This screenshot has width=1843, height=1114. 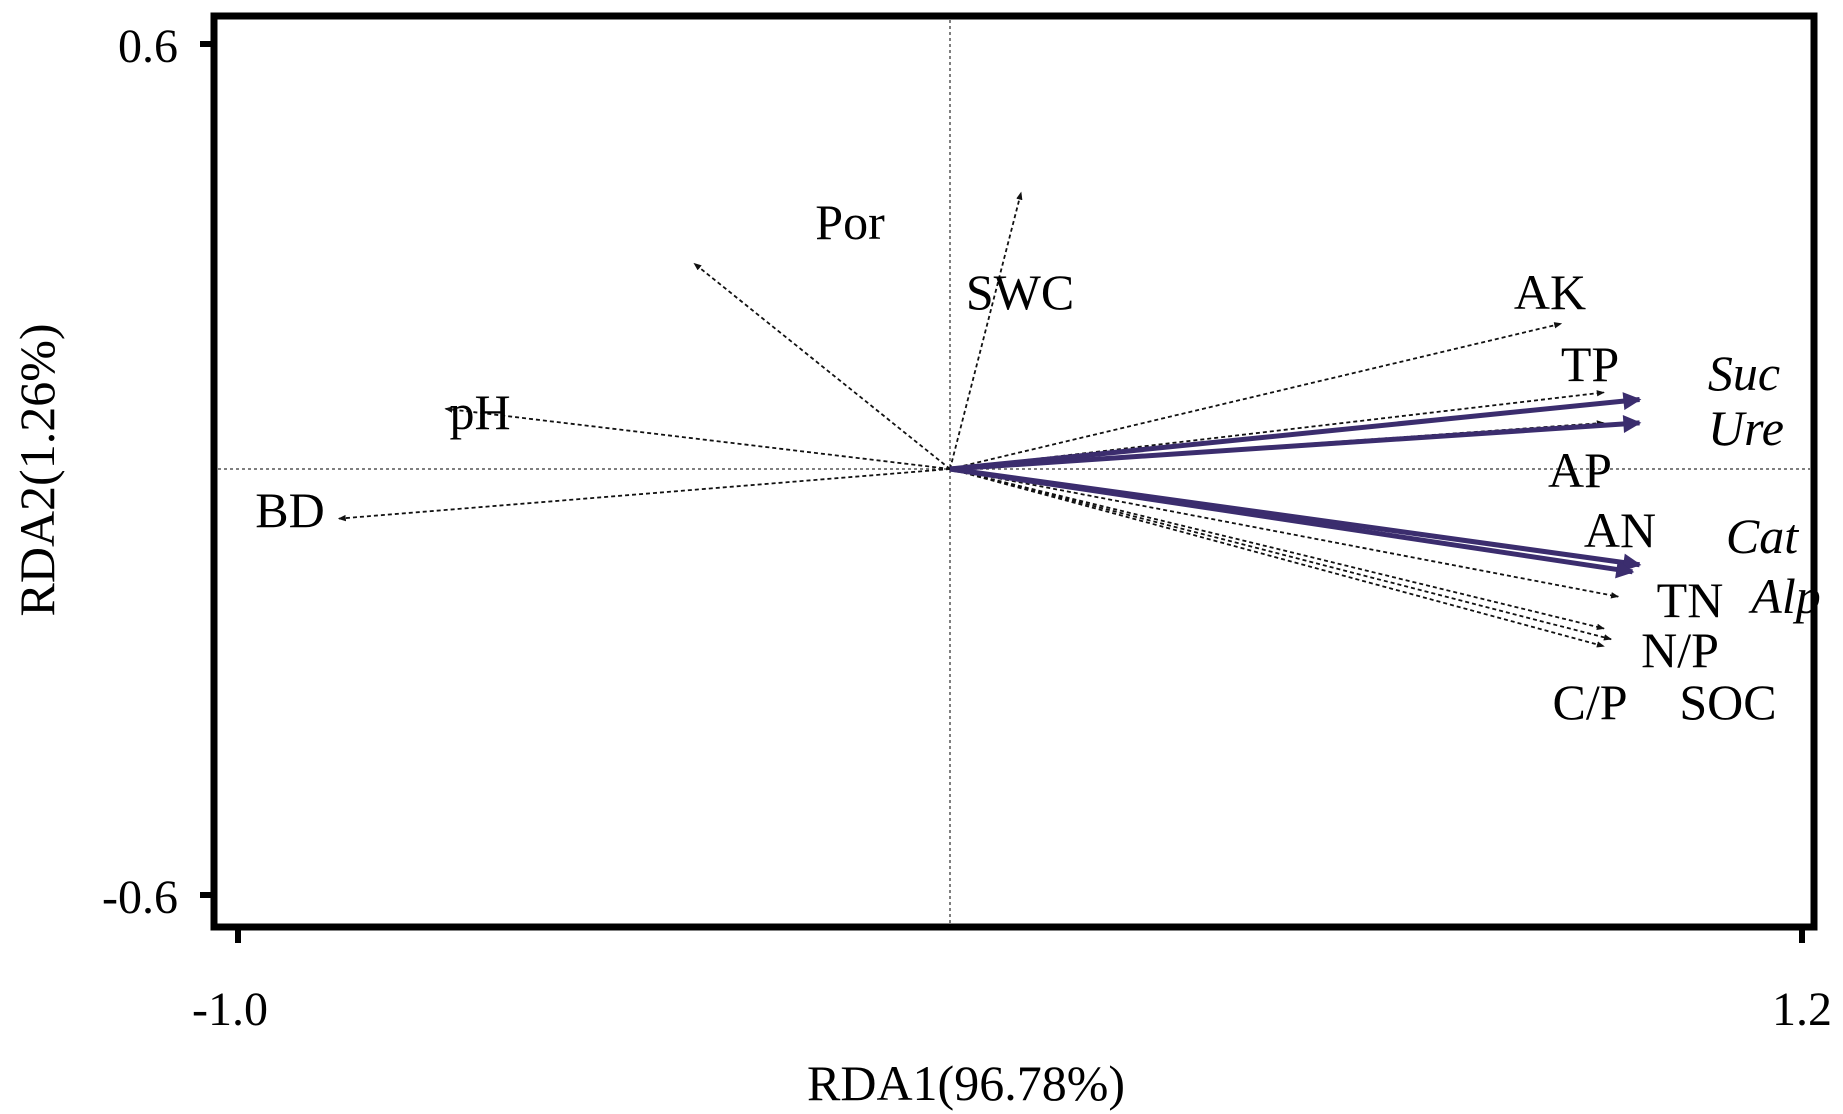 I want to click on vector-label-c-p: C/P, so click(x=1589, y=702).